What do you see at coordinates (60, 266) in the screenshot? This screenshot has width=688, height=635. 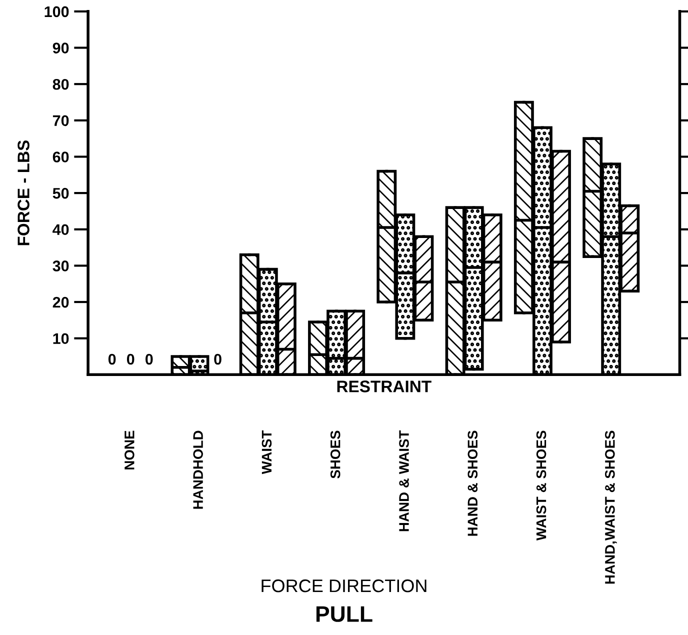 I see `y-tick-label: 30` at bounding box center [60, 266].